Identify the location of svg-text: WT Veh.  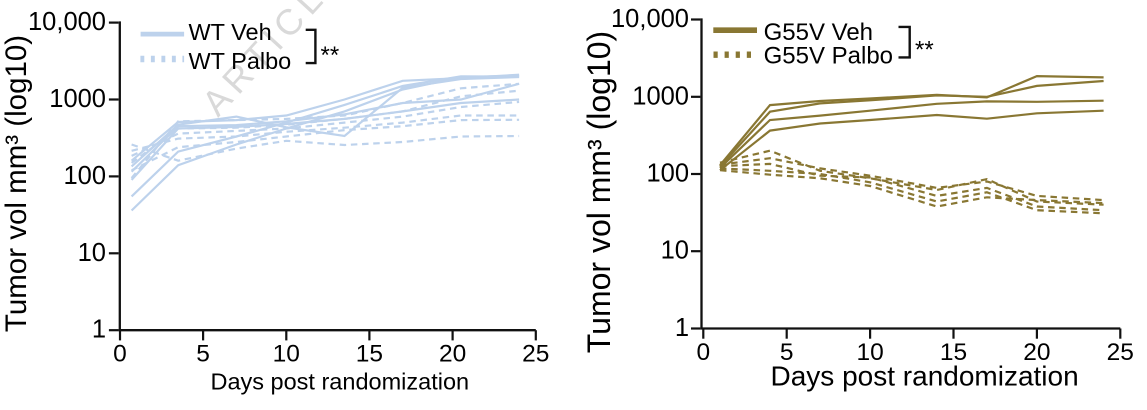
(230, 32).